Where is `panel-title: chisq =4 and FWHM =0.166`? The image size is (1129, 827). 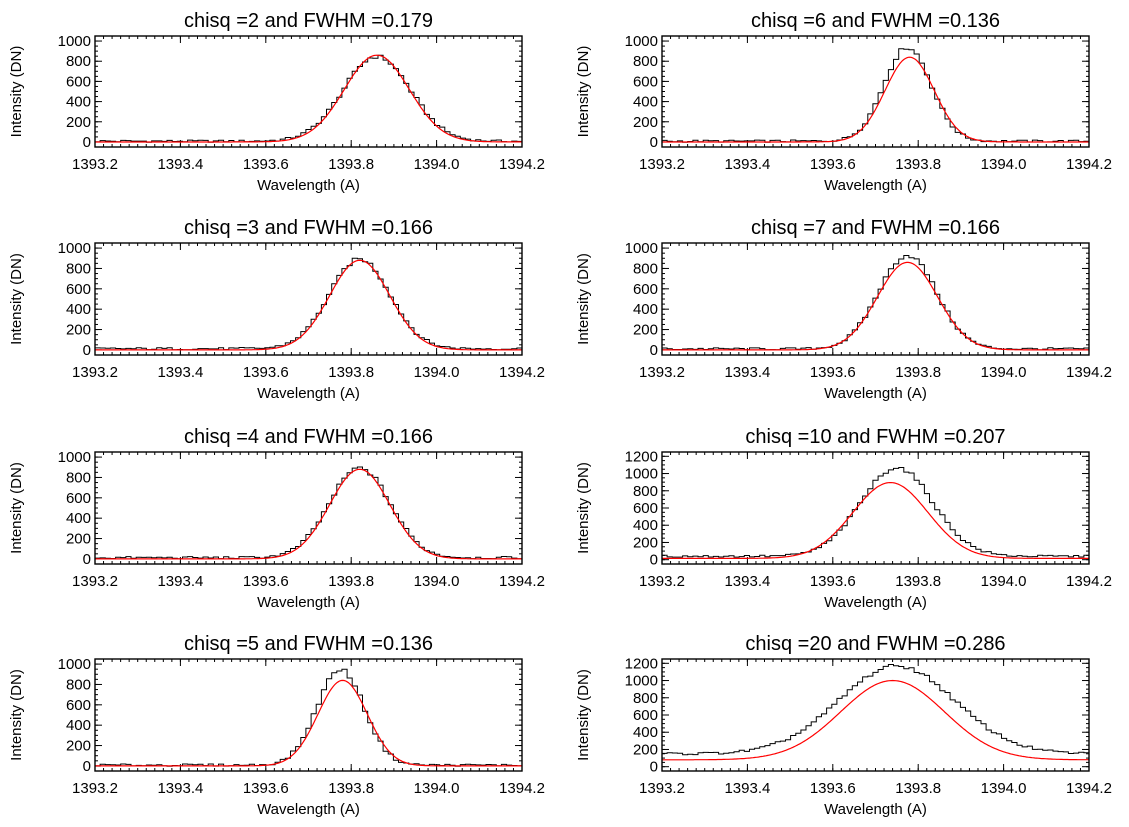 panel-title: chisq =4 and FWHM =0.166 is located at coordinates (308, 437).